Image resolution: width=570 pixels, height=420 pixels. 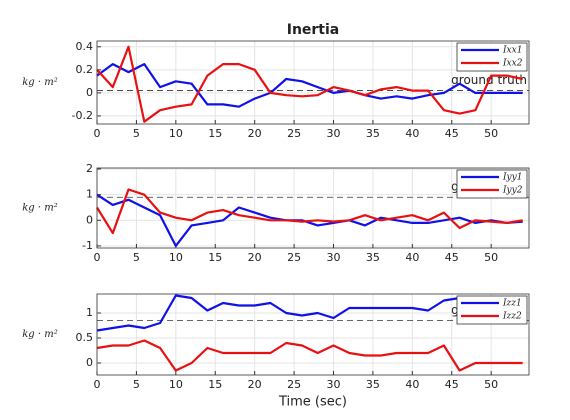 What do you see at coordinates (89, 168) in the screenshot?
I see `y-tick-label: 2` at bounding box center [89, 168].